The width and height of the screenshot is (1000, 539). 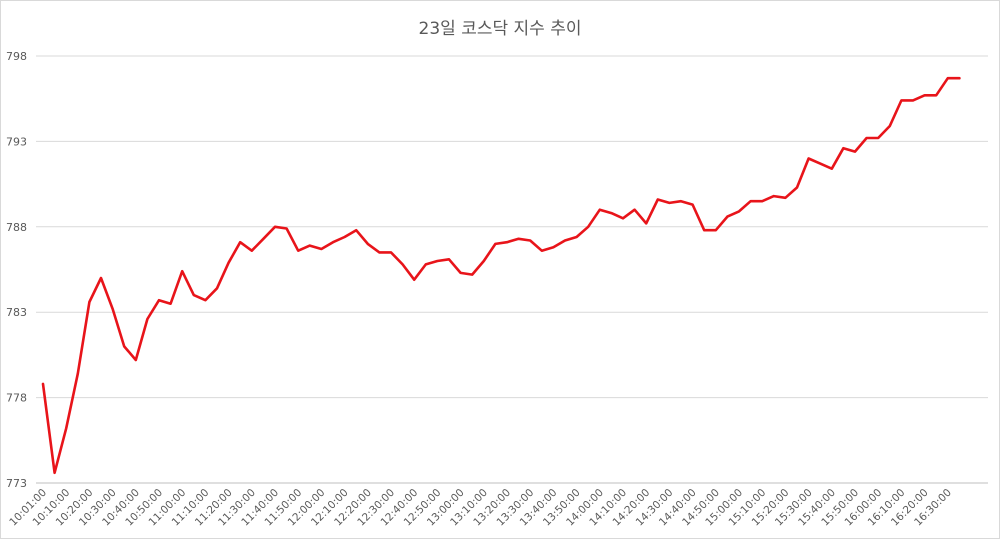 I want to click on y-tick-label: 773, so click(x=16, y=483).